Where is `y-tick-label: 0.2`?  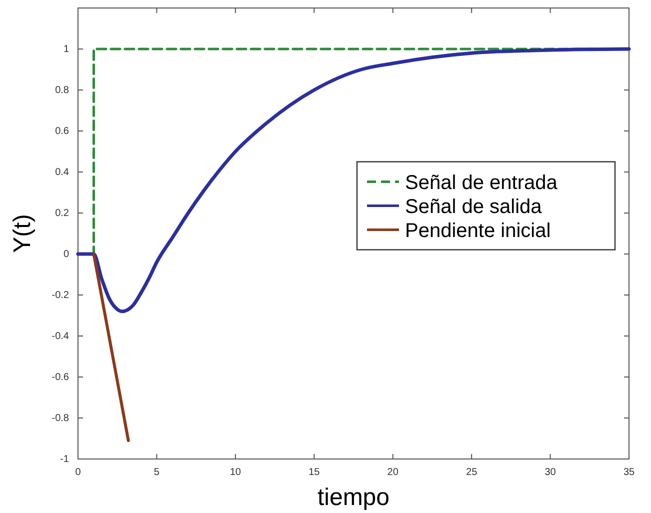 y-tick-label: 0.2 is located at coordinates (62, 214).